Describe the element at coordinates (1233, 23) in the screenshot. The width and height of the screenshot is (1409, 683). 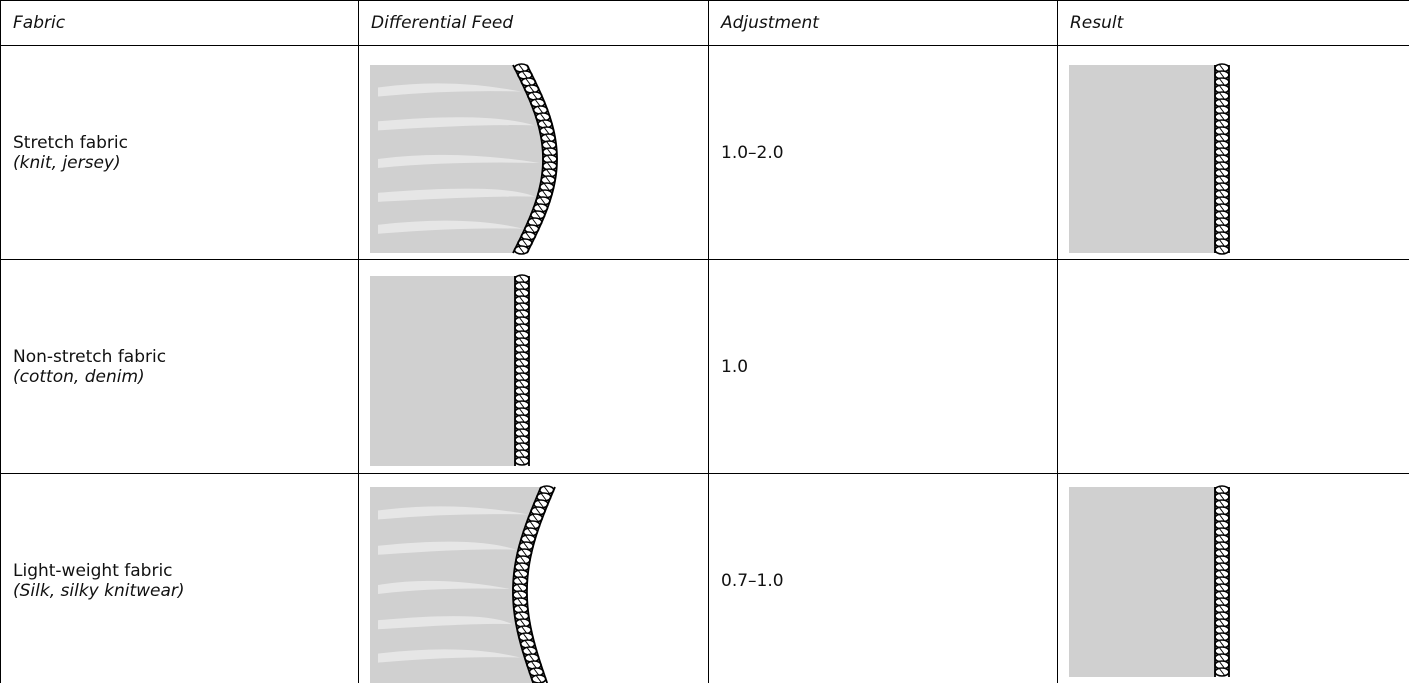
I see `header-cell: Result` at that location.